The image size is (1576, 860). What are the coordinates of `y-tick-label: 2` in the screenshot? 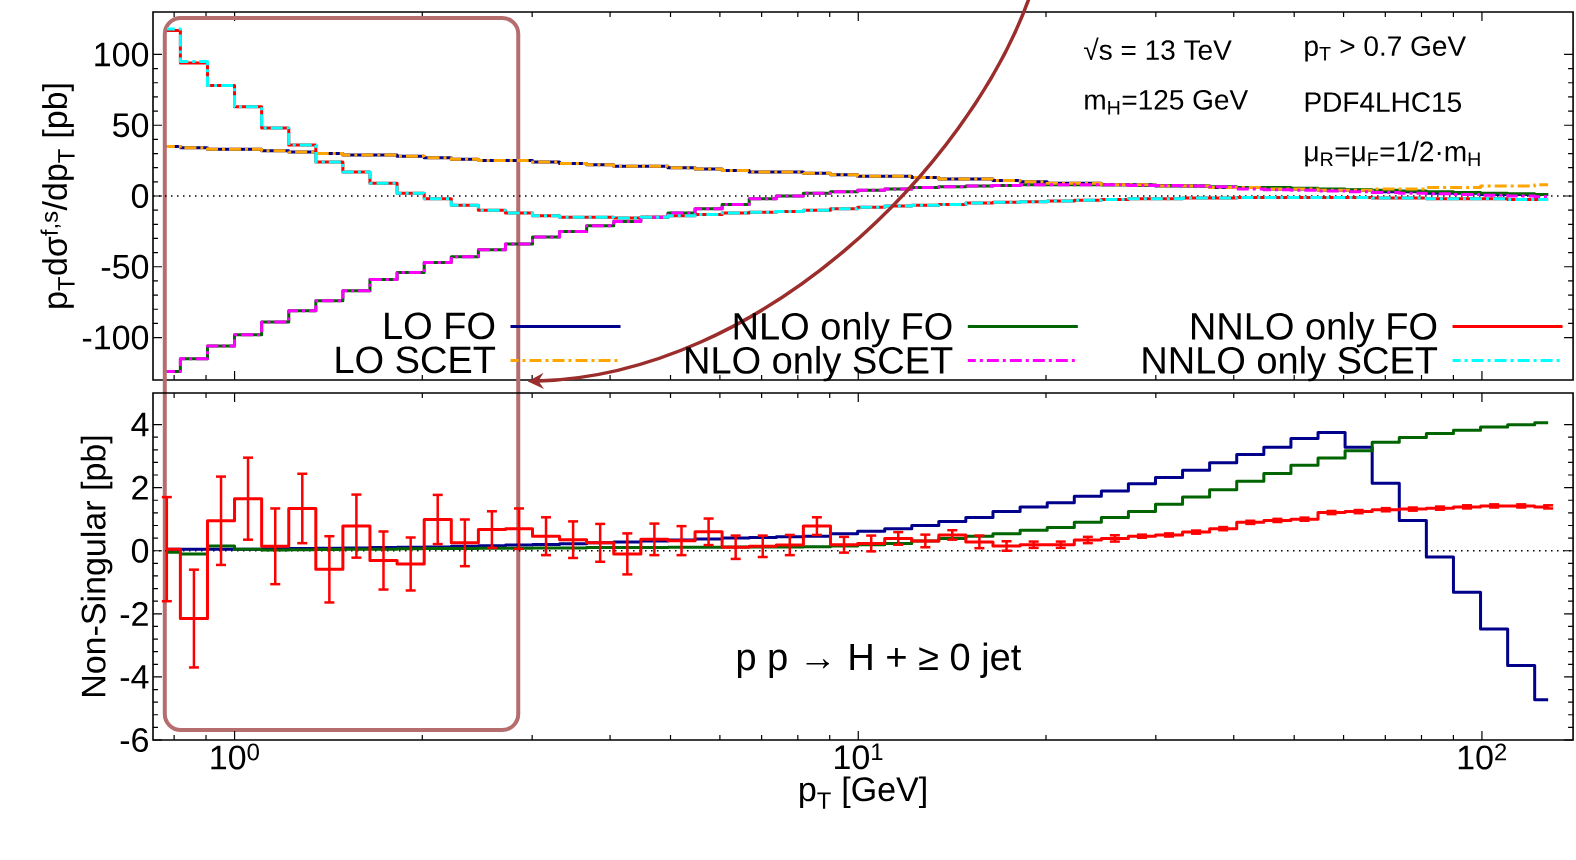 It's located at (140, 487).